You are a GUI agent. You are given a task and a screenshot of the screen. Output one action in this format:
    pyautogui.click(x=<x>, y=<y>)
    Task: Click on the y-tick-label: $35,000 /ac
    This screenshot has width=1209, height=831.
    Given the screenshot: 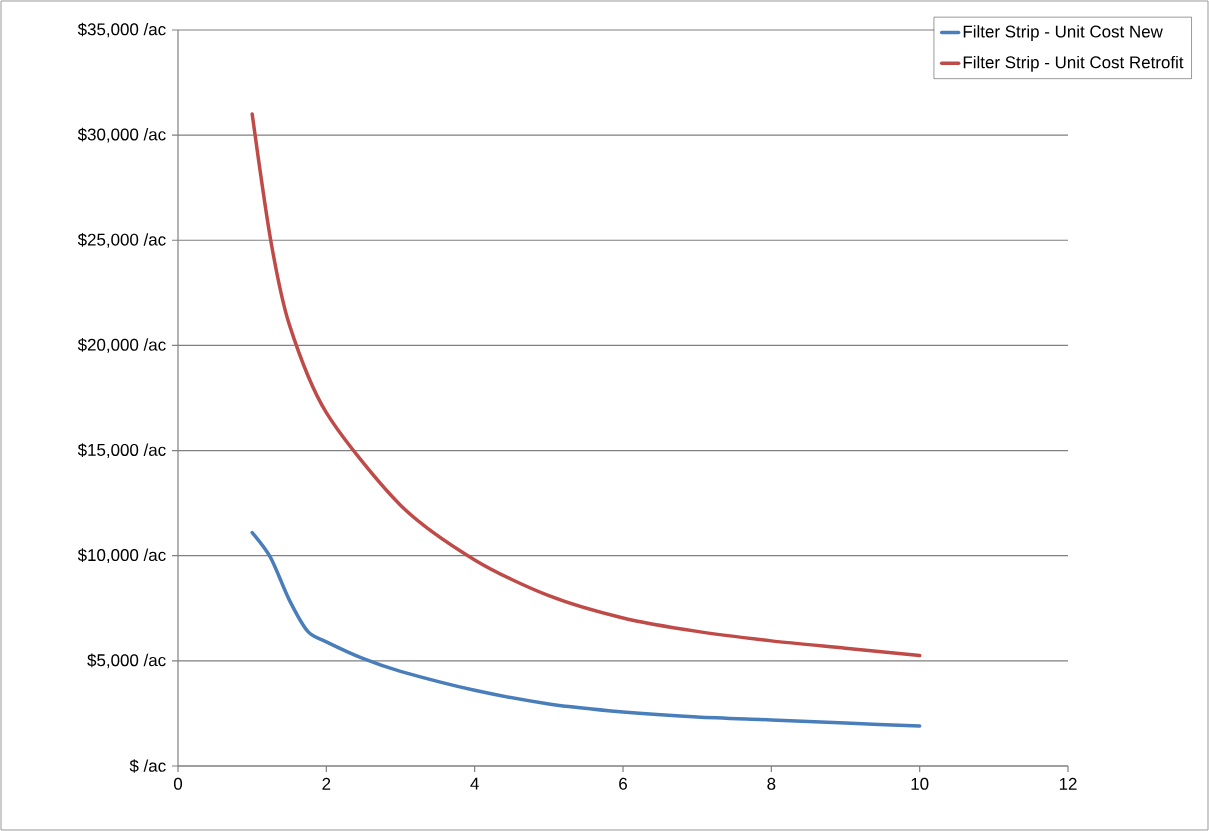 What is the action you would take?
    pyautogui.click(x=121, y=30)
    